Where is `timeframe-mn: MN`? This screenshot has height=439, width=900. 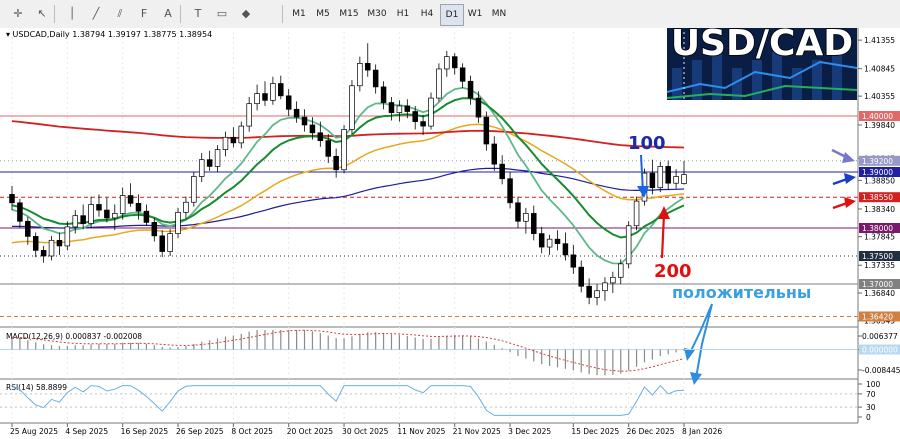
timeframe-mn: MN is located at coordinates (499, 14).